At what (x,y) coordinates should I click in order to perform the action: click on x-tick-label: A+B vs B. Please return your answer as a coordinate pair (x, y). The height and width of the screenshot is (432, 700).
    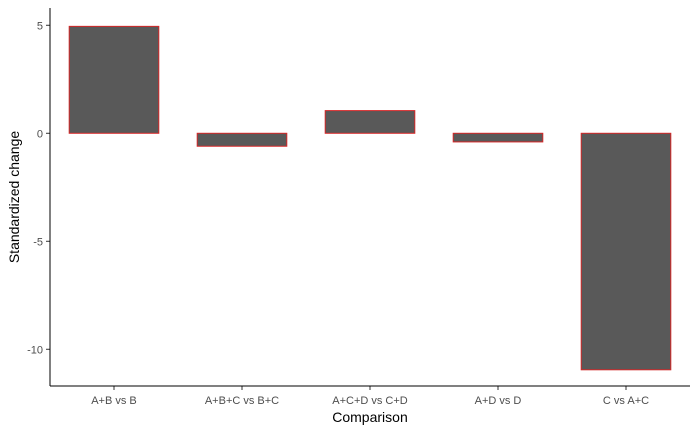
    Looking at the image, I should click on (114, 401).